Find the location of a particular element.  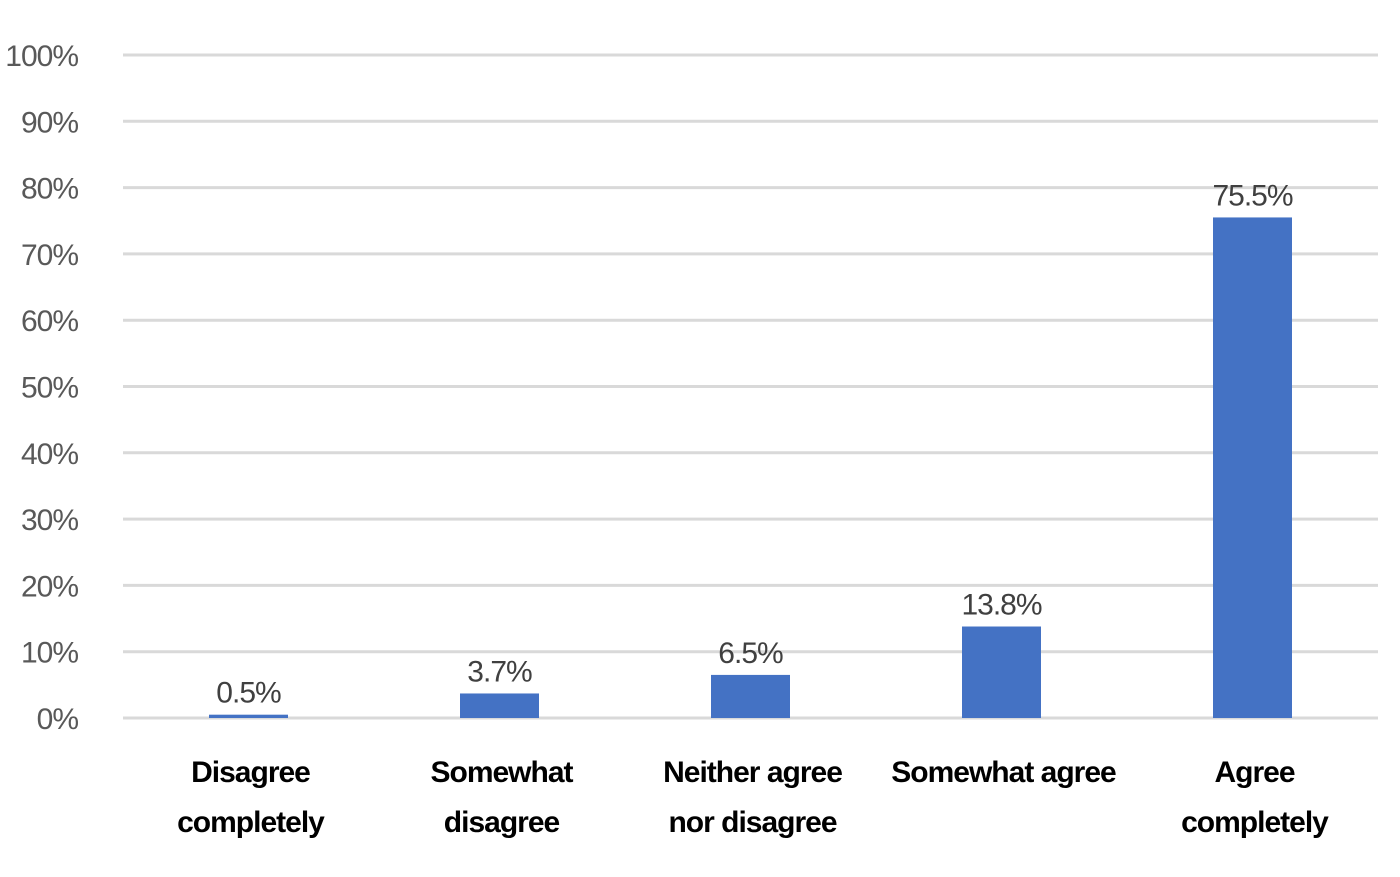

y-tick-label: 70% is located at coordinates (49, 255).